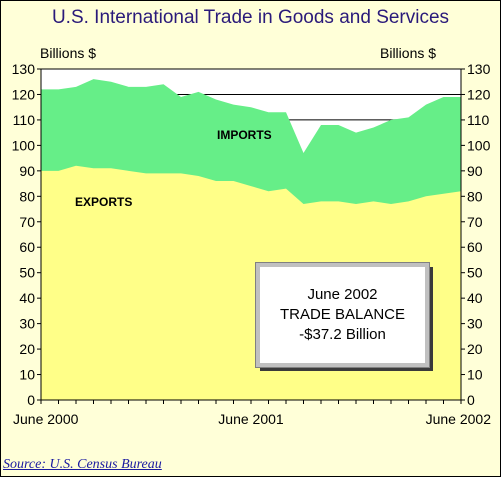  What do you see at coordinates (342, 294) in the screenshot?
I see `balance-date: June 2002` at bounding box center [342, 294].